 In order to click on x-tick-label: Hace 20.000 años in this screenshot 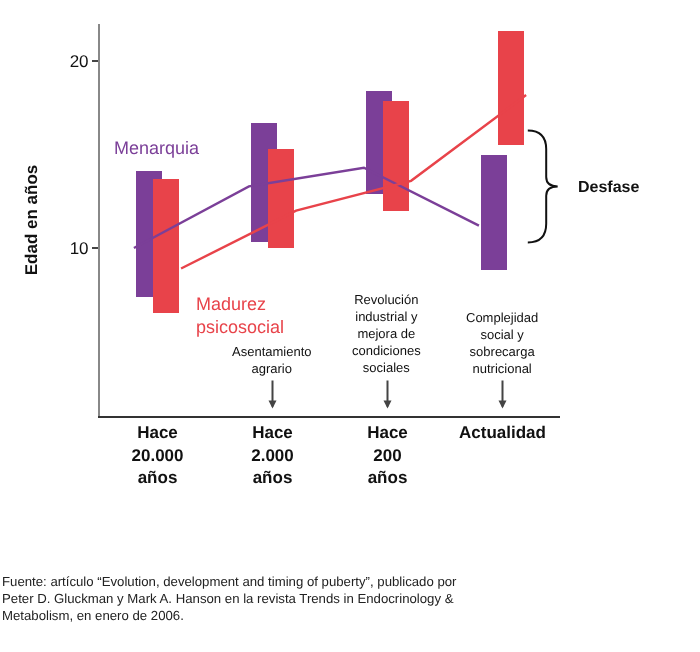, I will do `click(158, 454)`.